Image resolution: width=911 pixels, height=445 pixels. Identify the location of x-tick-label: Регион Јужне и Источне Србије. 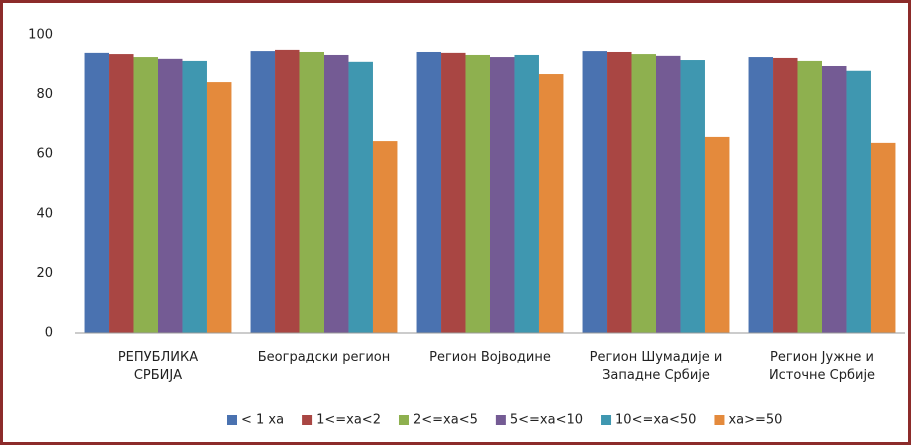
(822, 366).